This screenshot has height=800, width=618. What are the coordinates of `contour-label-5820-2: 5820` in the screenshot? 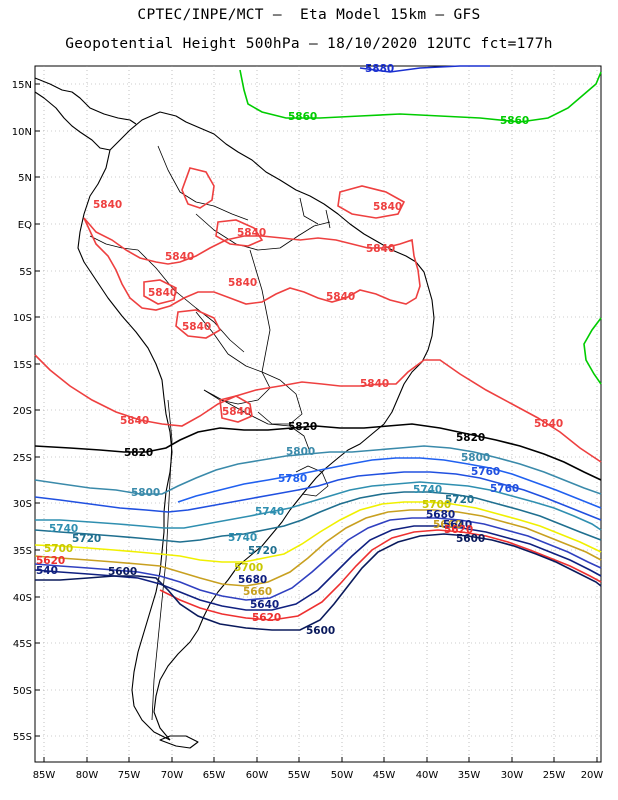 It's located at (470, 438).